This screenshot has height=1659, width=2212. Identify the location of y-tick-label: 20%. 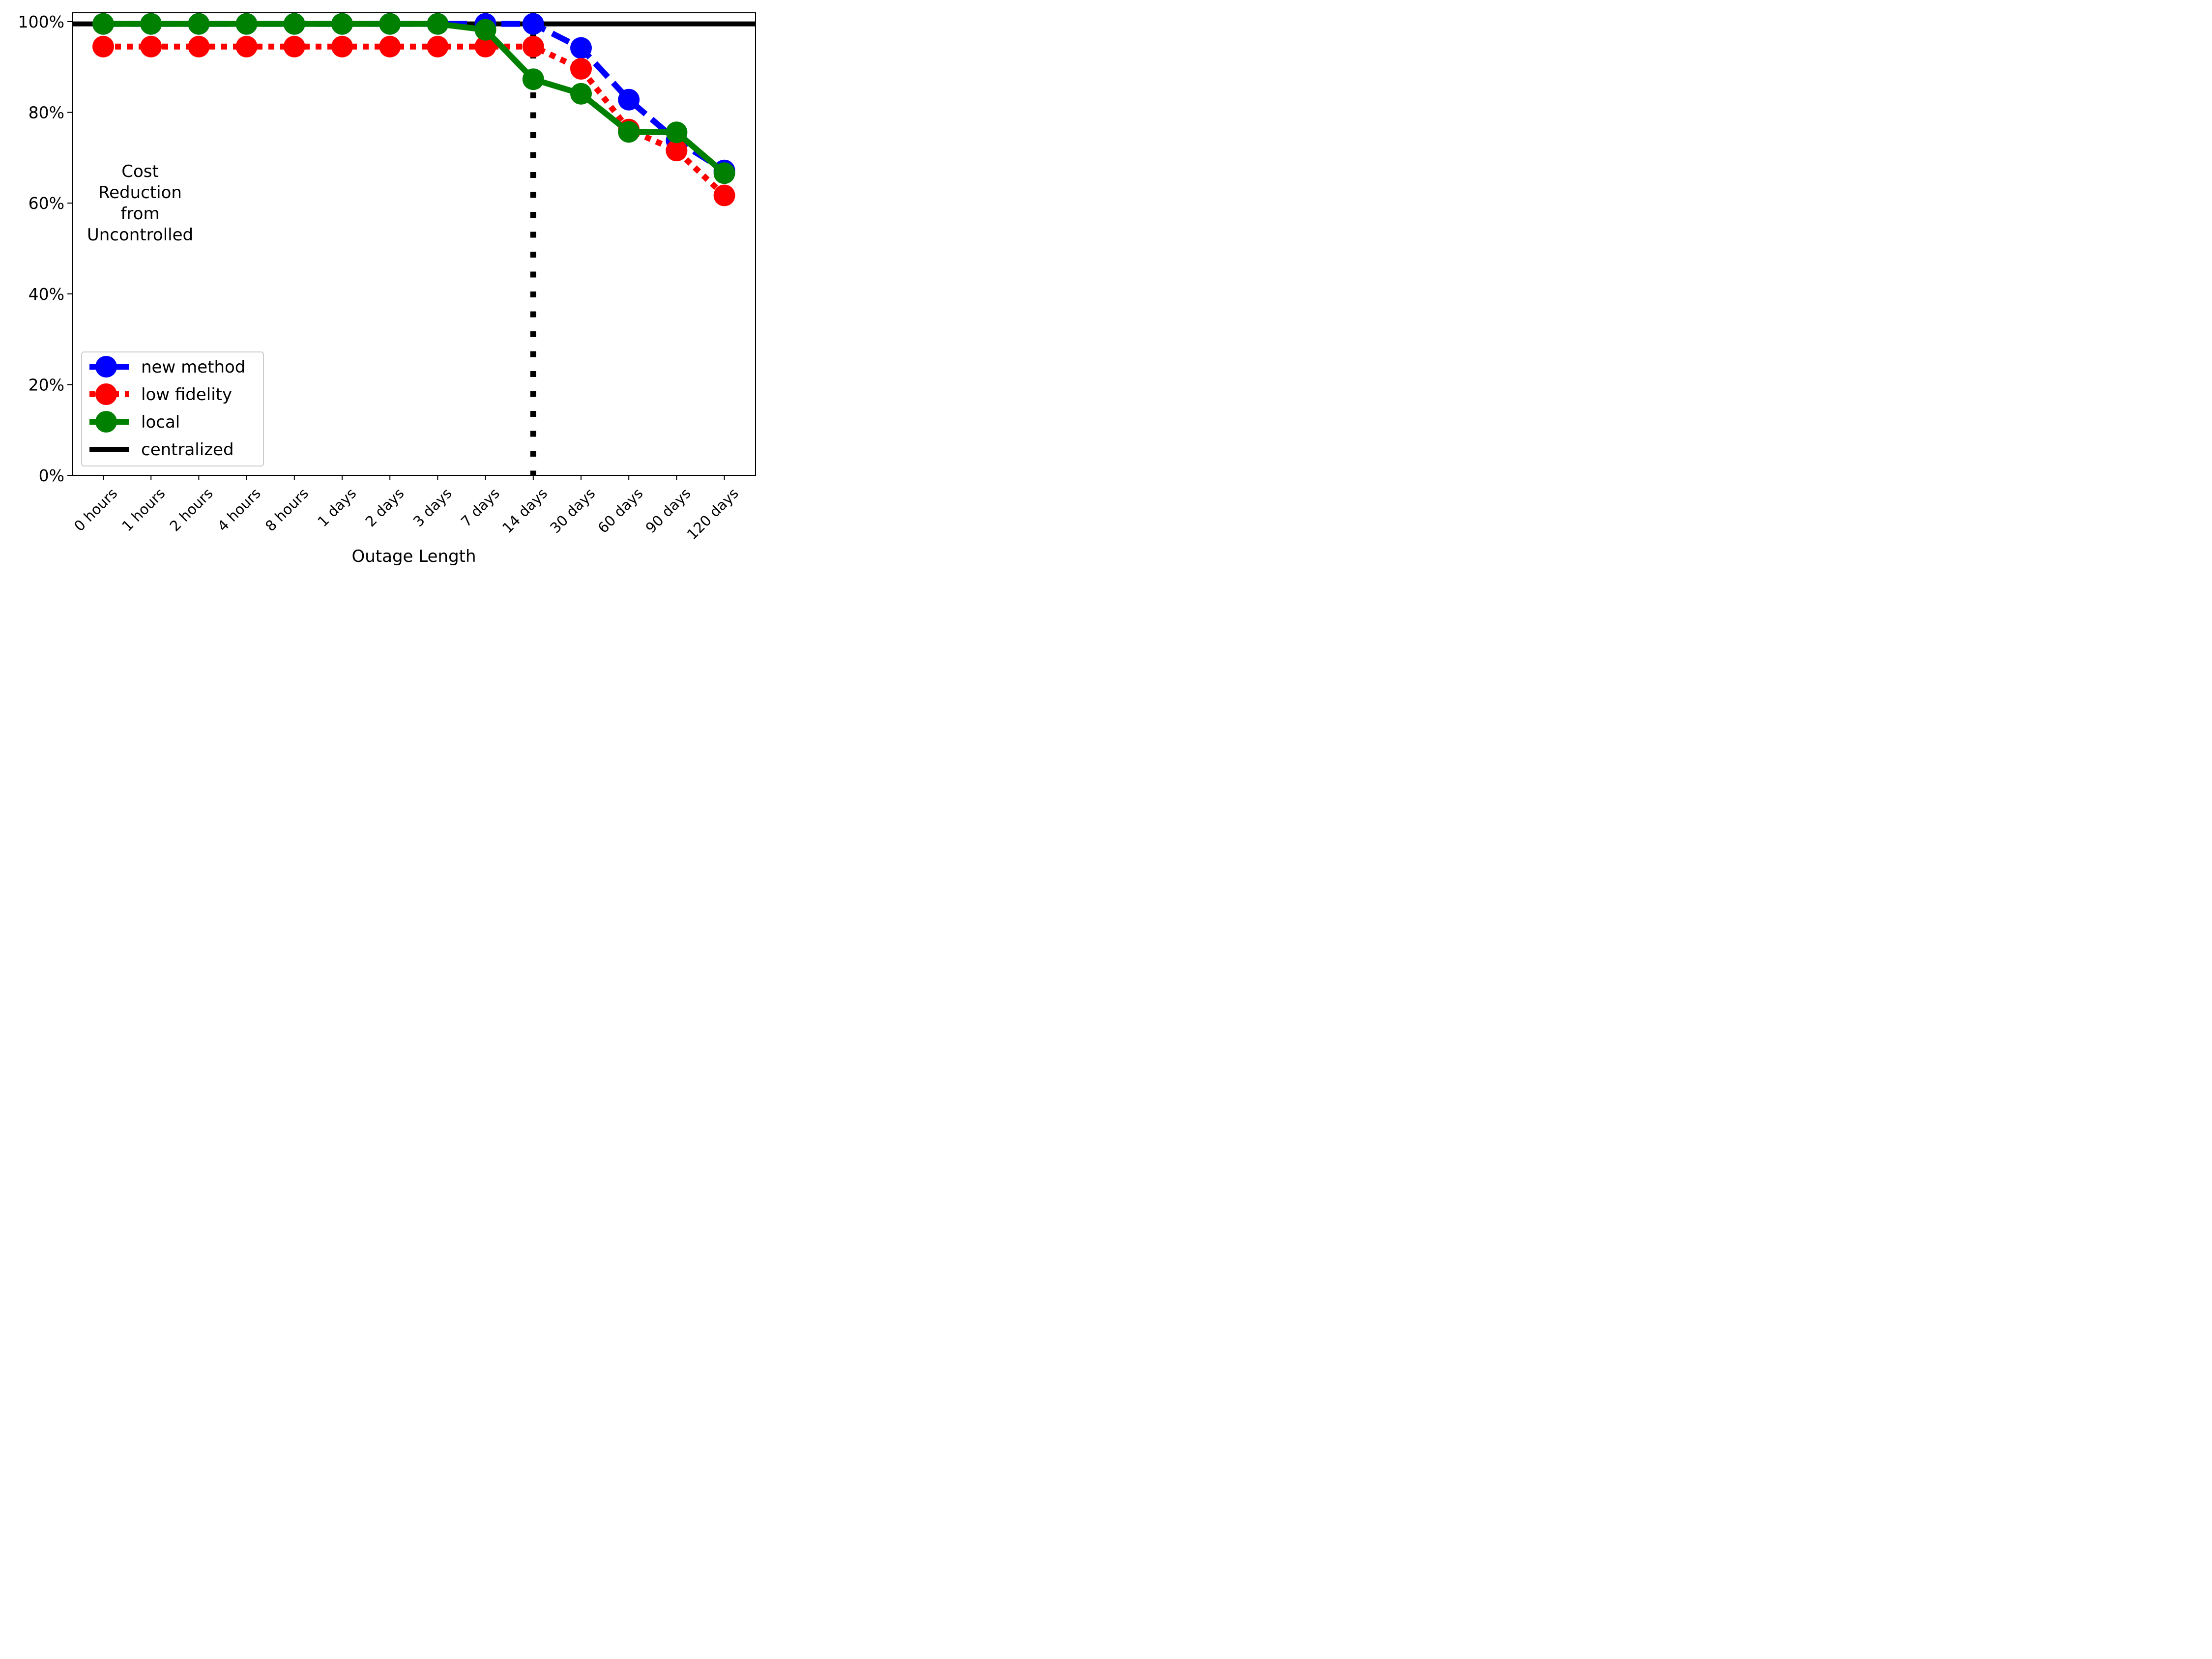
(47, 385).